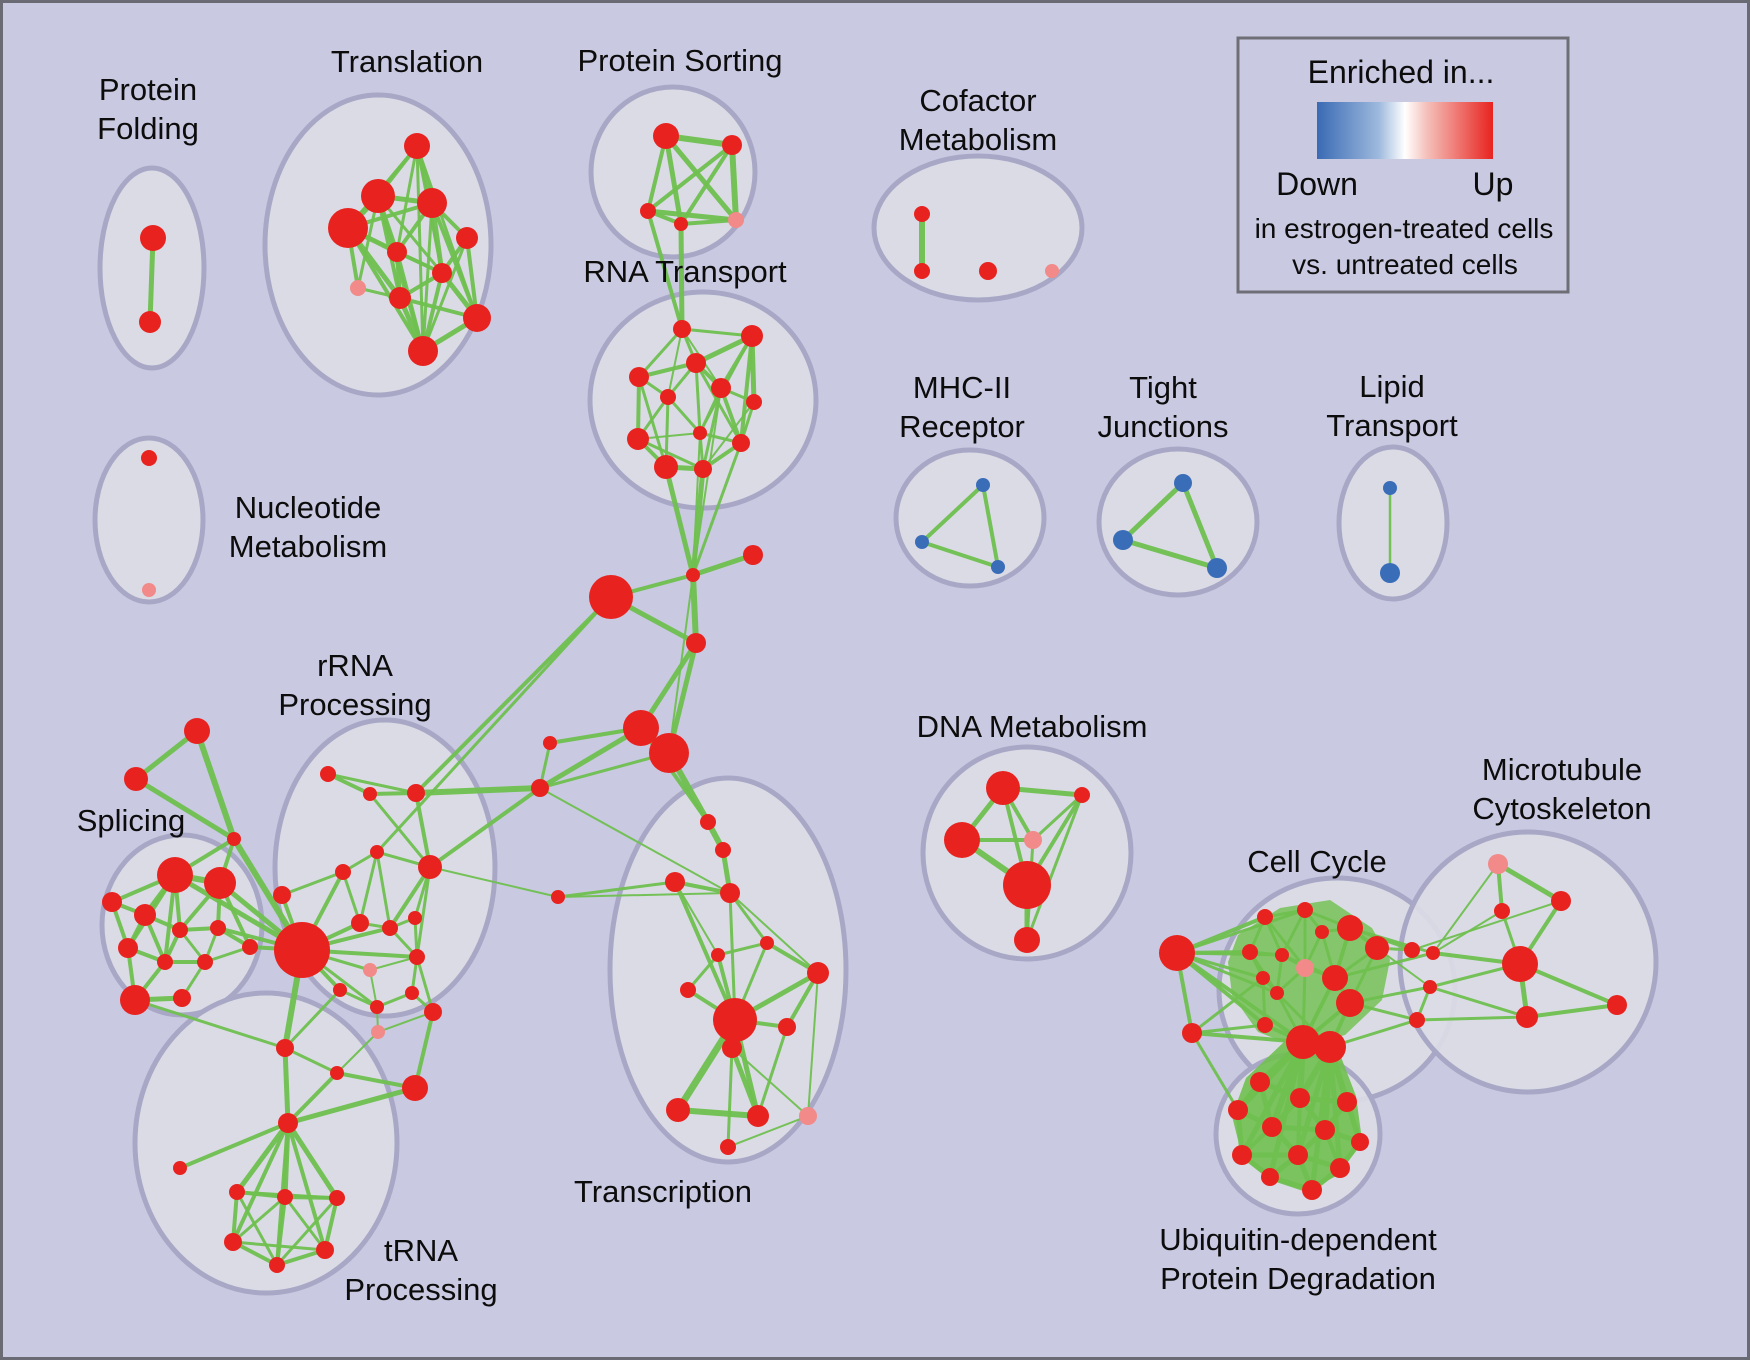 The width and height of the screenshot is (1750, 1360). What do you see at coordinates (970, 518) in the screenshot?
I see `cluster-ellipse-mhc-ii-receptor` at bounding box center [970, 518].